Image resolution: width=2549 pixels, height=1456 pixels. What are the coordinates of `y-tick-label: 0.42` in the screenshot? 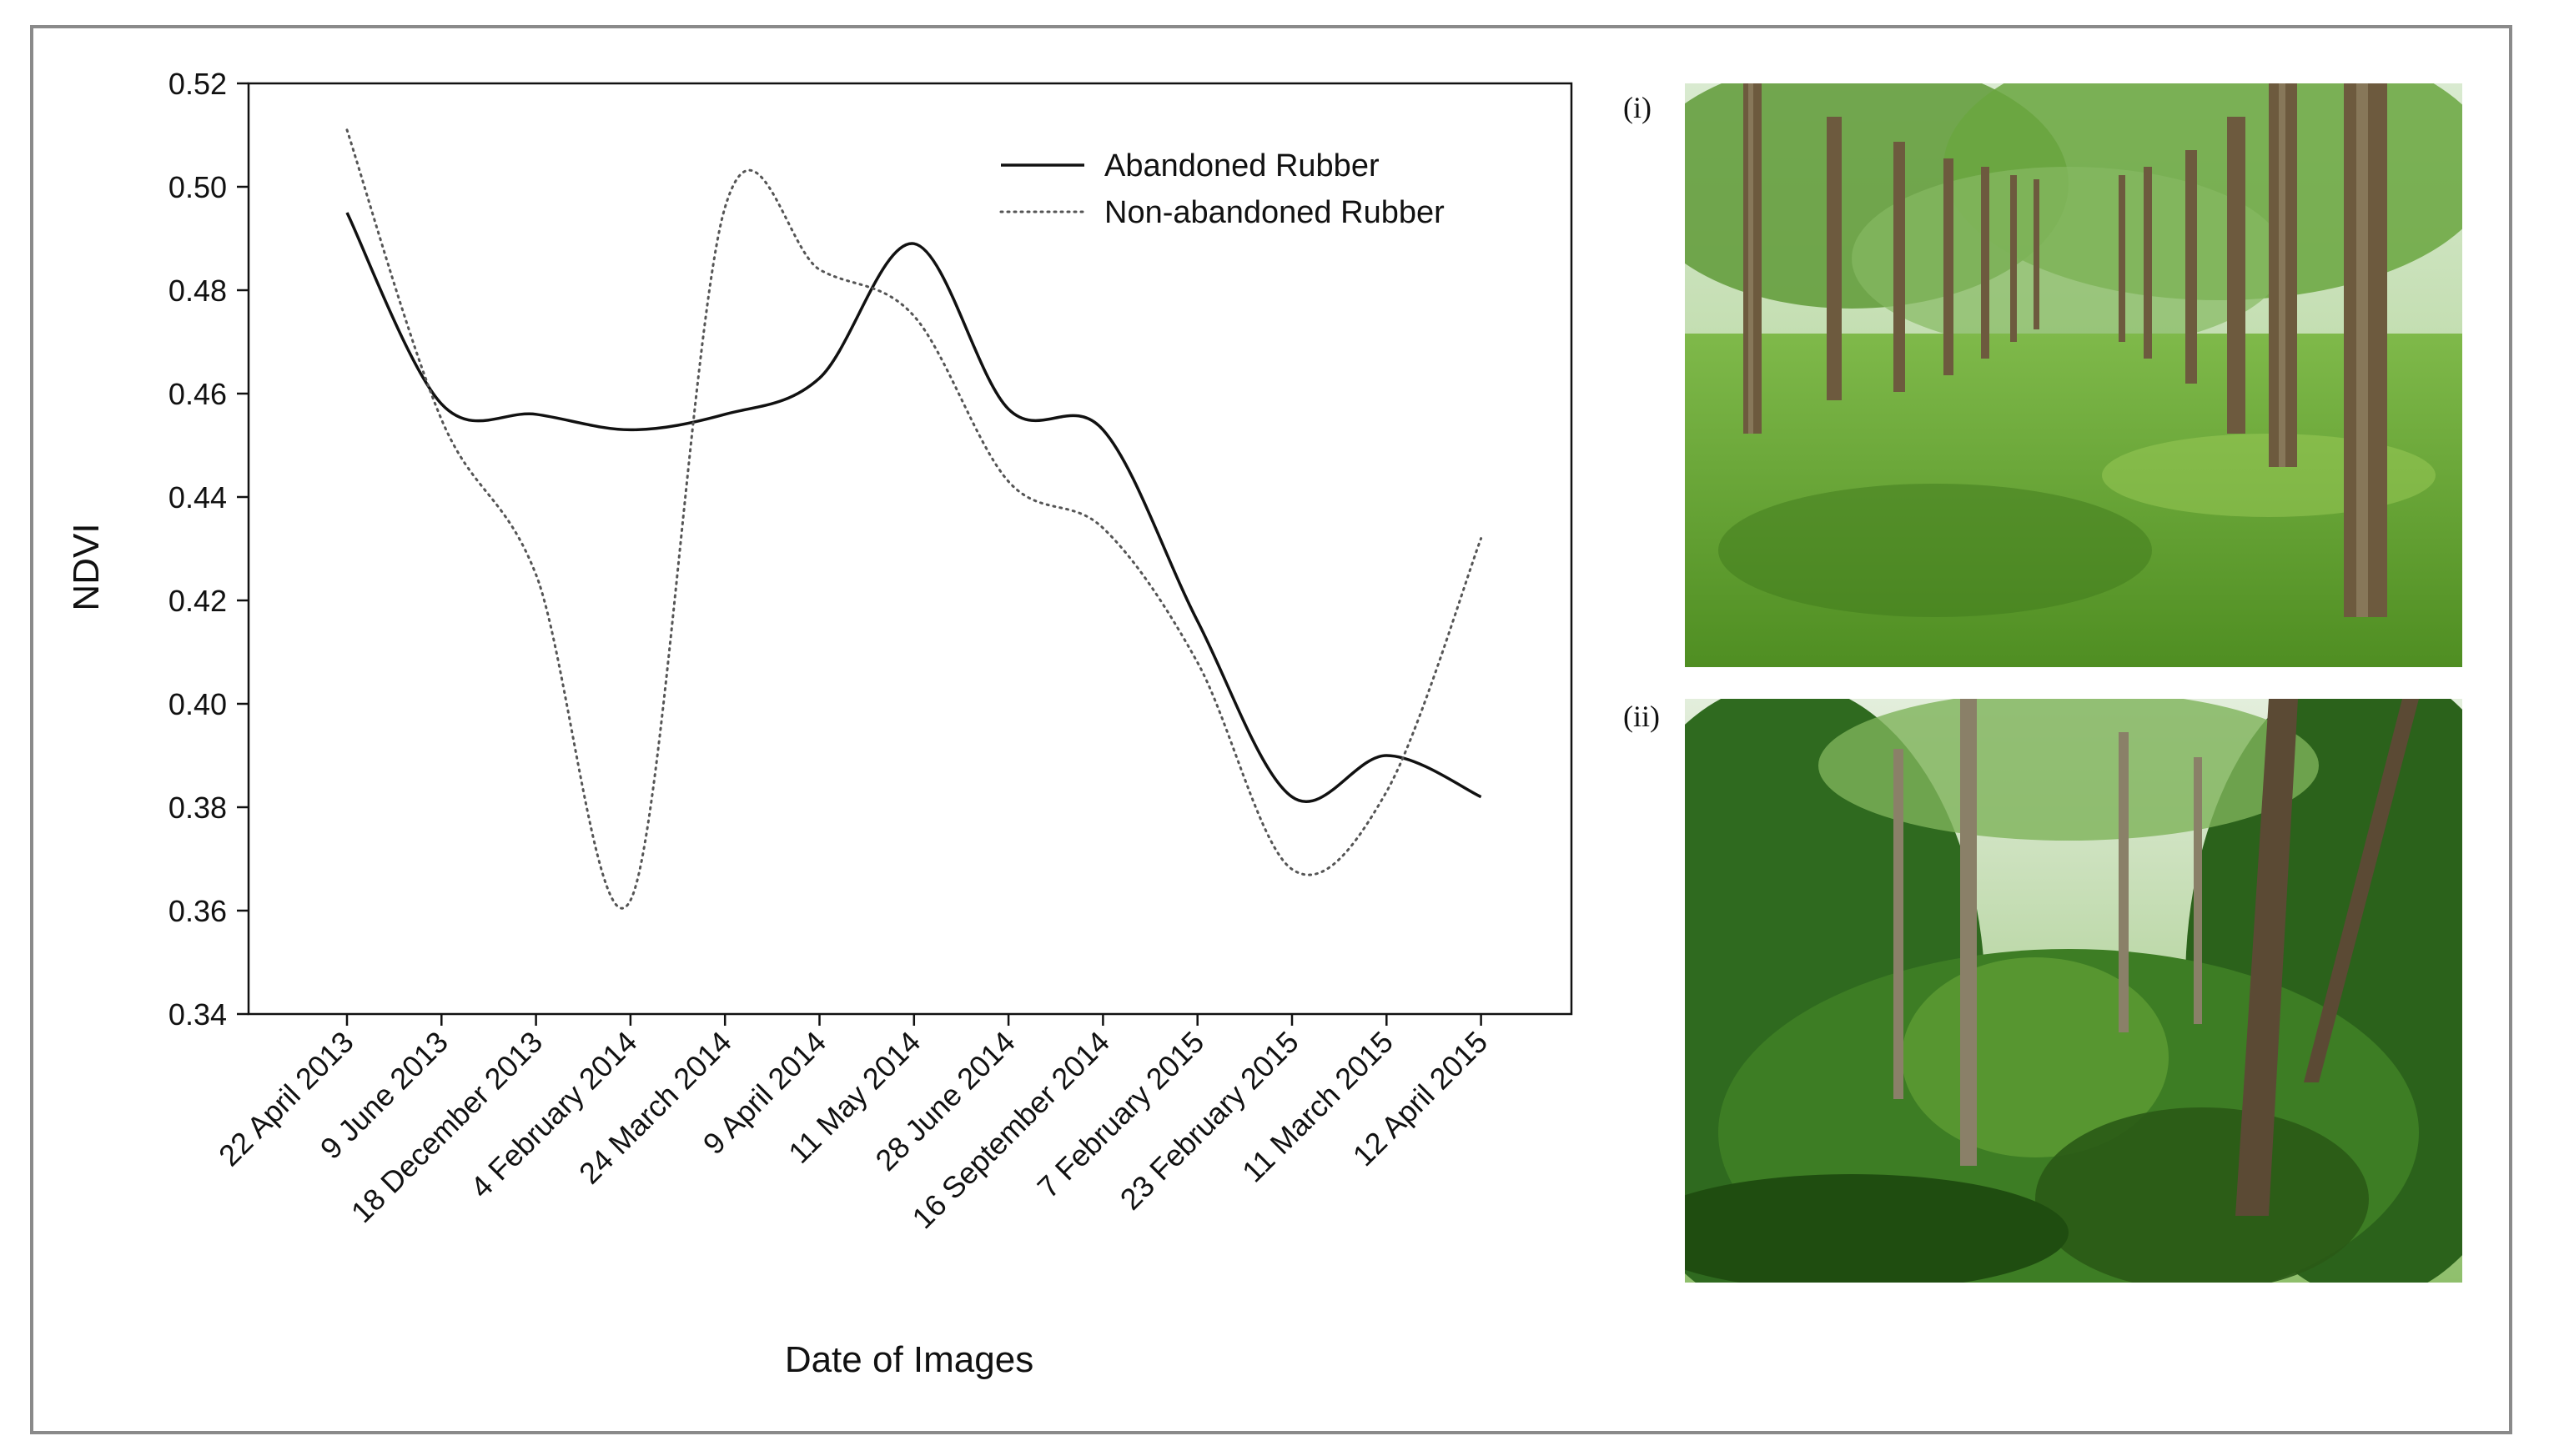 It's located at (197, 601).